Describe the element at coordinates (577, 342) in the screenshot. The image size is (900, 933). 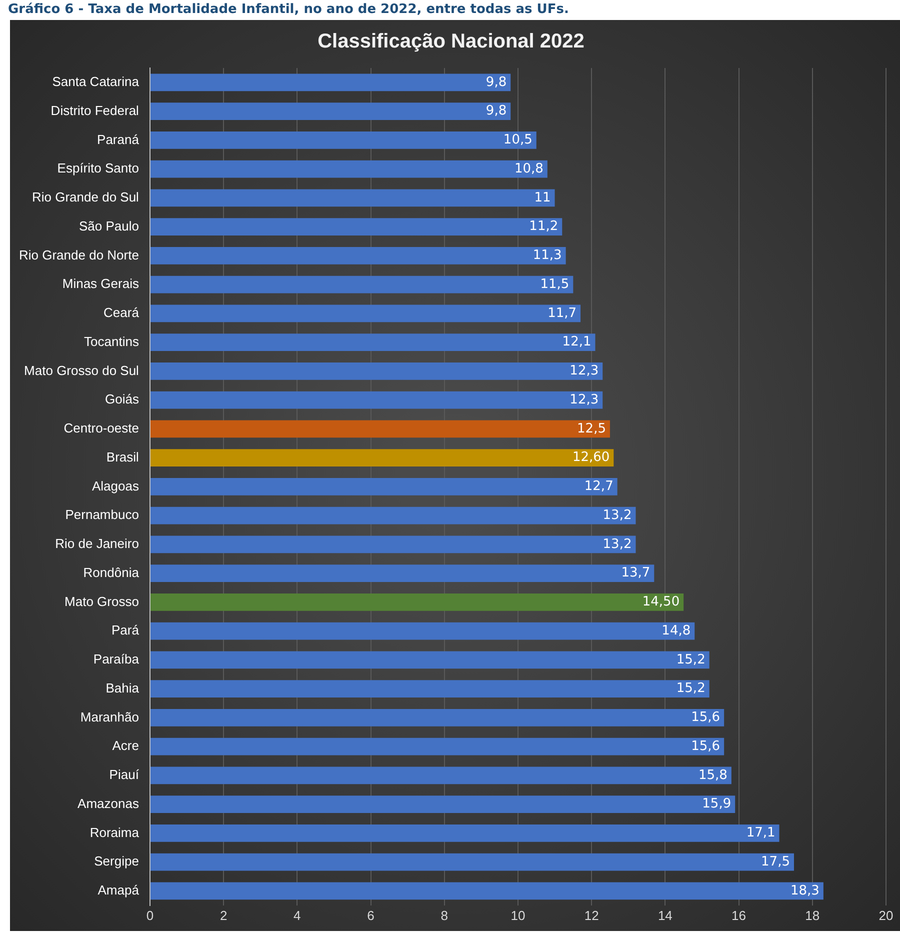
I see `data-label: 12,1` at that location.